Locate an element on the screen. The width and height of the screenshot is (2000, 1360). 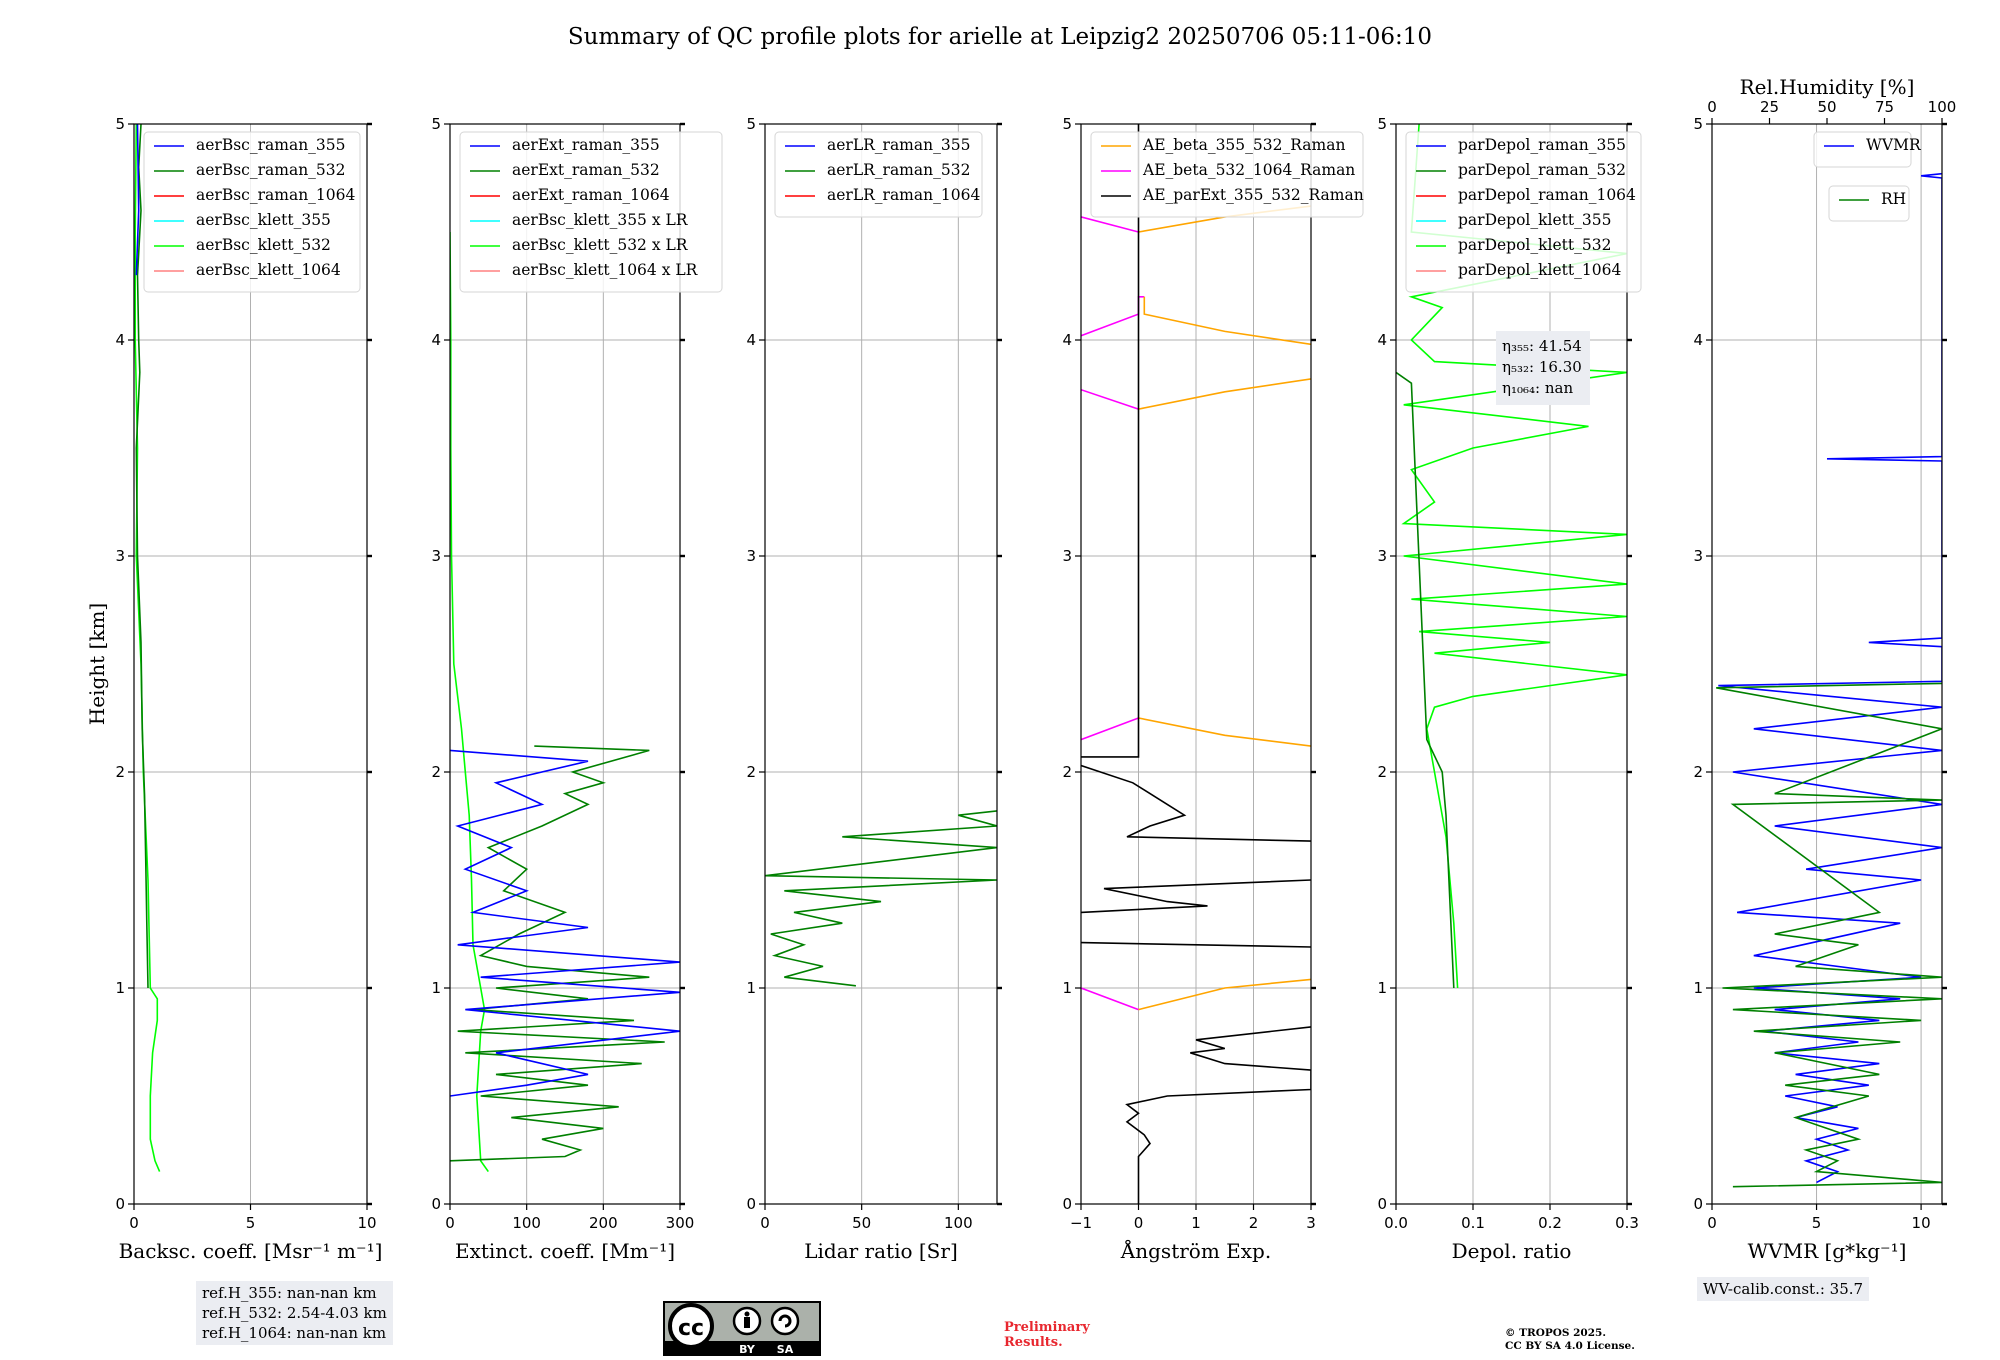
preliminary-line-2: Results. is located at coordinates (1033, 1342).